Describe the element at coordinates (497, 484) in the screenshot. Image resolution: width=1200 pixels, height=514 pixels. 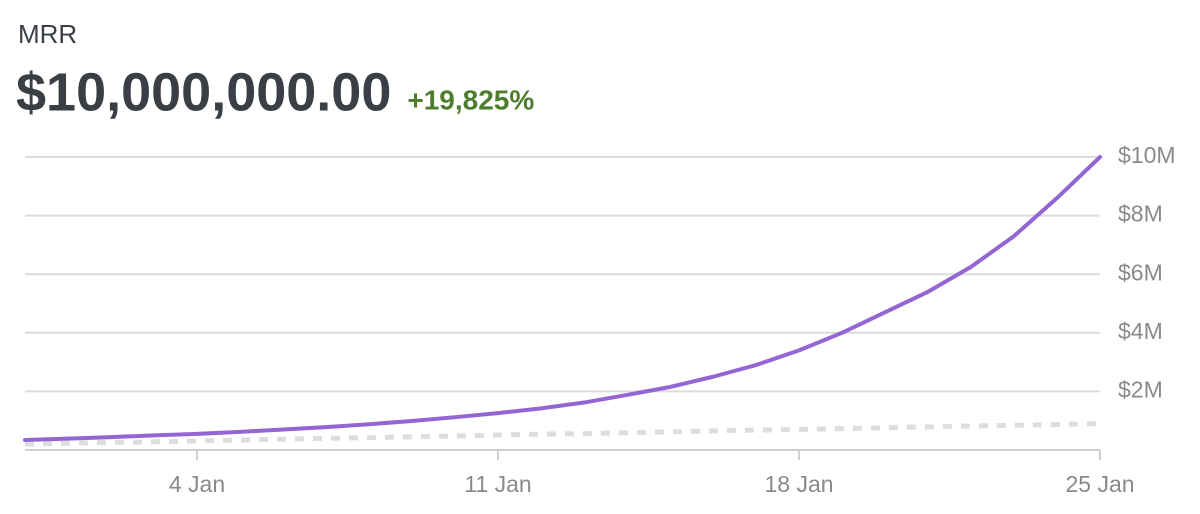
I see `x-tick-label: 11 Jan` at that location.